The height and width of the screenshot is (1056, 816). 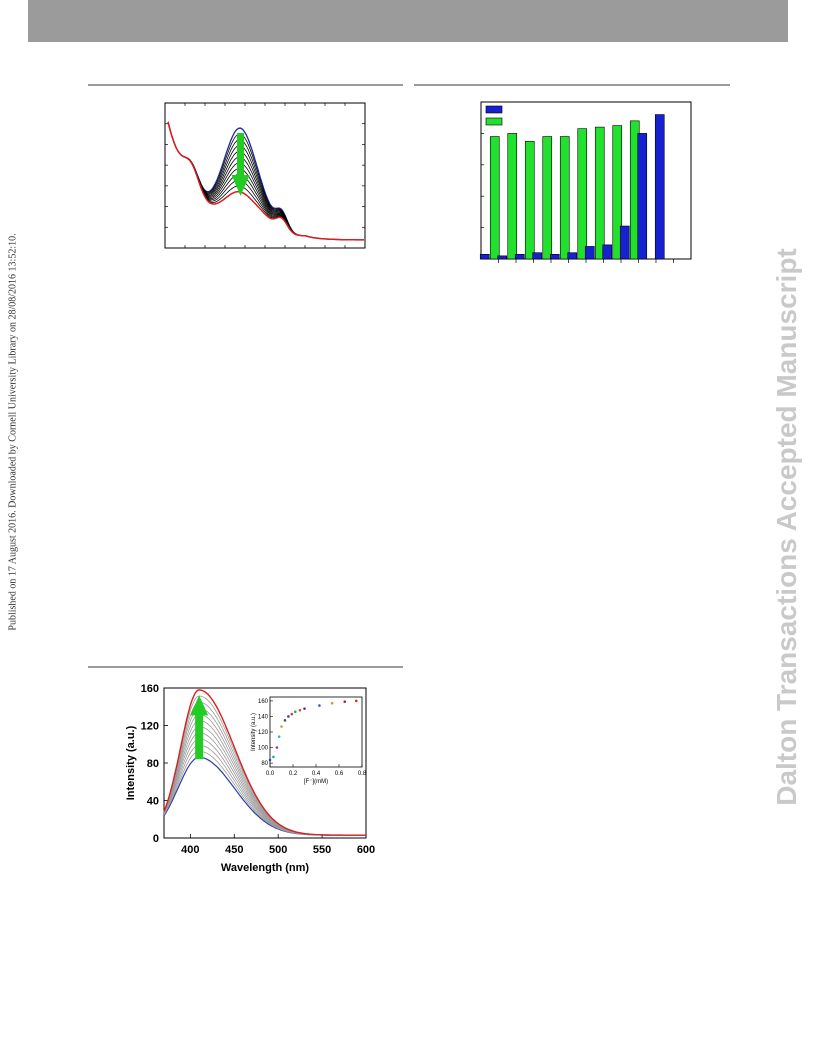 What do you see at coordinates (572, 85) in the screenshot?
I see `section-rule-top-right` at bounding box center [572, 85].